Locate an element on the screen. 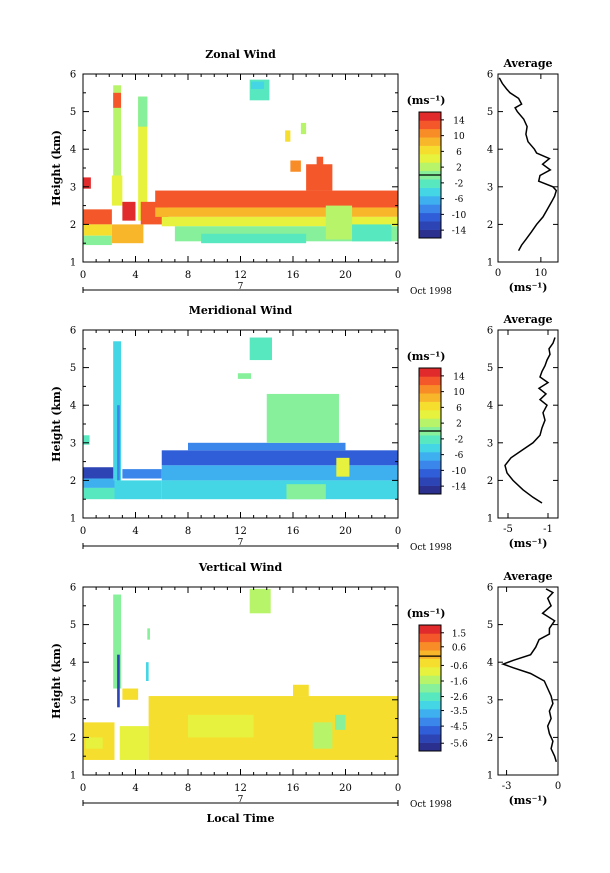  avg-x-tick-label: 0 is located at coordinates (498, 273).